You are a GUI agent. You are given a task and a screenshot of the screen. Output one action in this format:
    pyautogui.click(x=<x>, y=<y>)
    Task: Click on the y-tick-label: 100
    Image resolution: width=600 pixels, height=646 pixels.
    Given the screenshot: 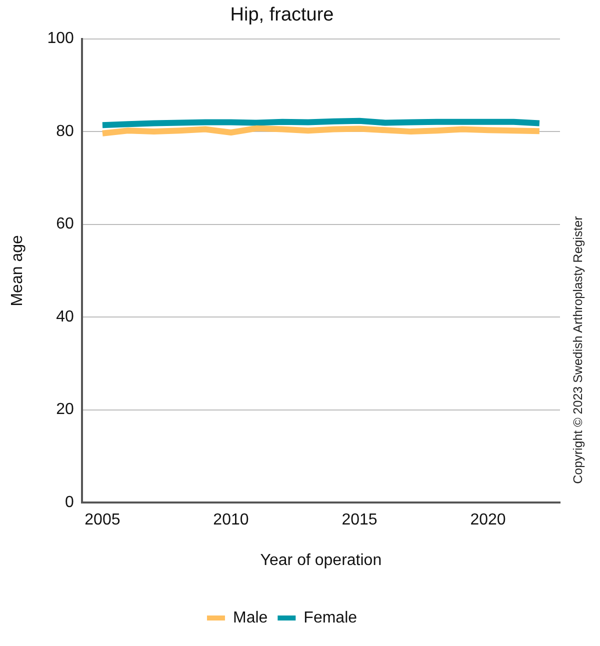 What is the action you would take?
    pyautogui.click(x=60, y=39)
    